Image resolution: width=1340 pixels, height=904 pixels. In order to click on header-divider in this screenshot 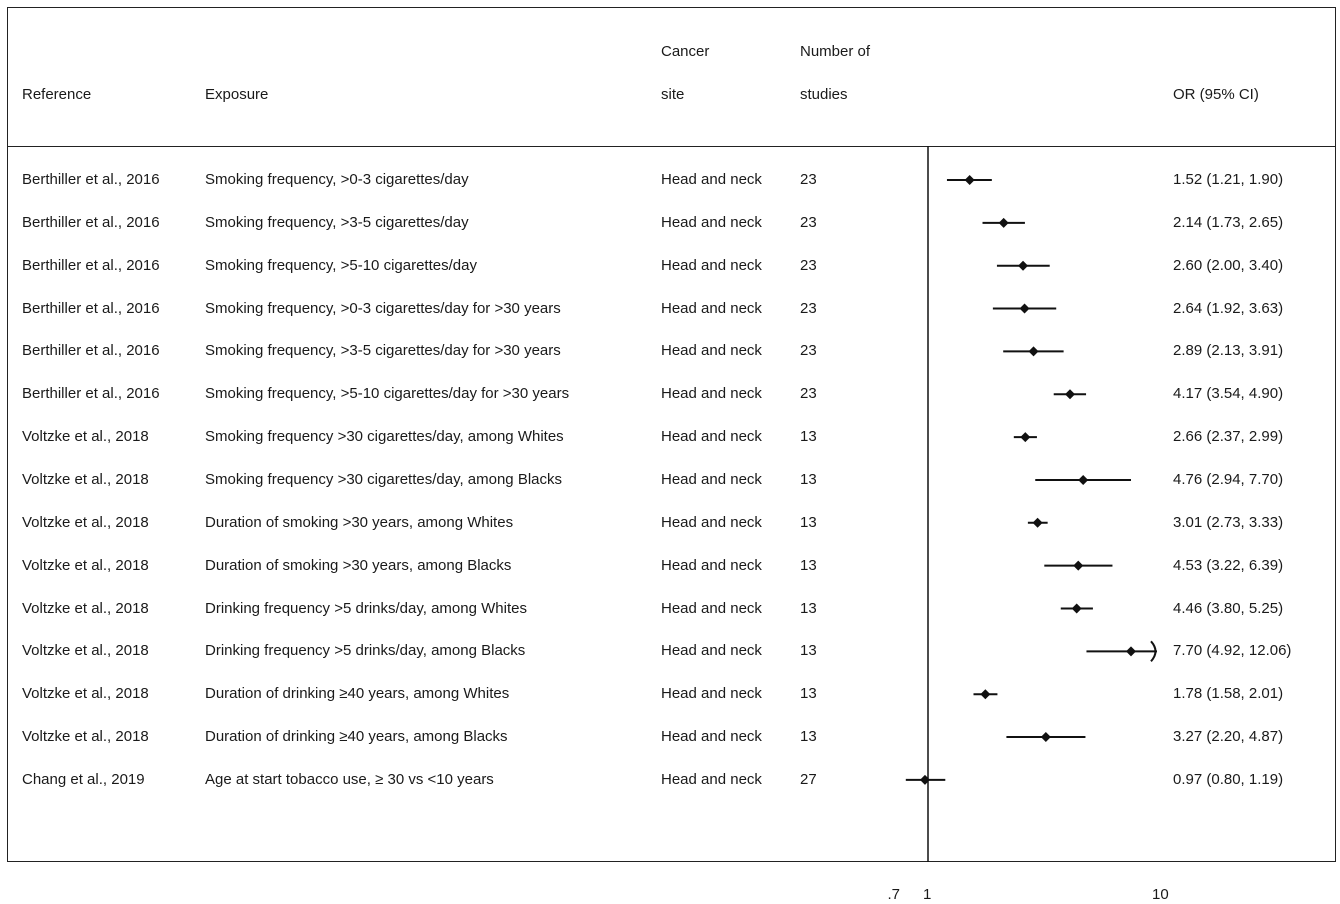, I will do `click(671, 146)`.